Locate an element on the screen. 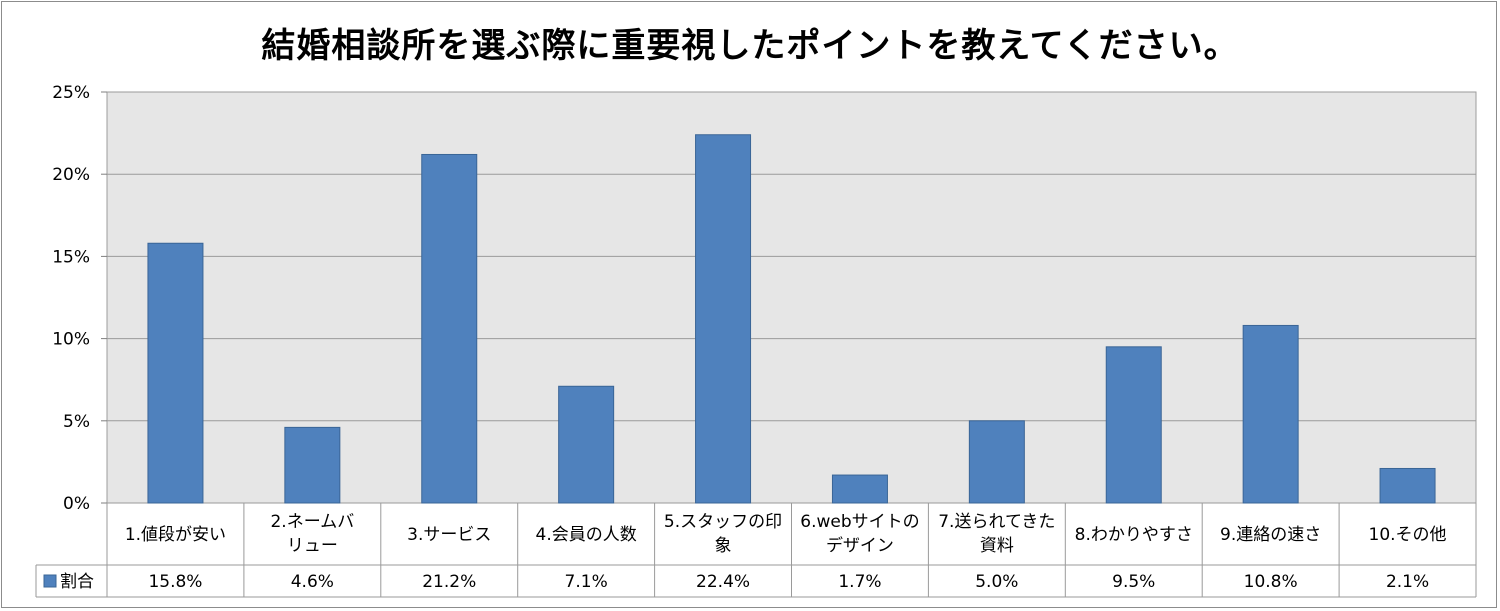 This screenshot has width=1500, height=611. data-value-label: 21.2% is located at coordinates (449, 582).